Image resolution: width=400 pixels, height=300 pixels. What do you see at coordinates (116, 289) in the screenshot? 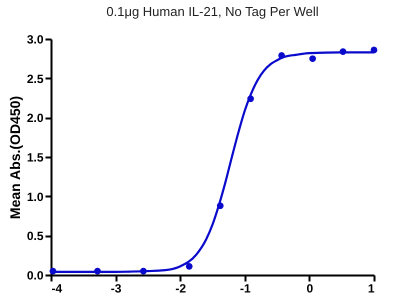
I see `x-tick-label: -3` at bounding box center [116, 289].